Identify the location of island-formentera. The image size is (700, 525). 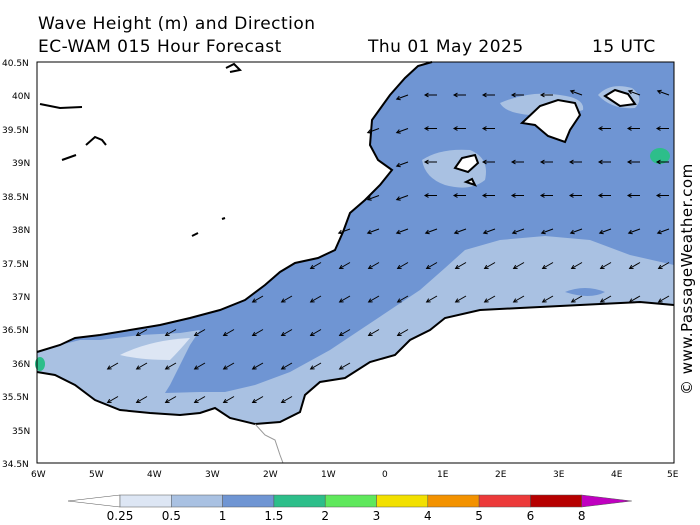
(470, 182).